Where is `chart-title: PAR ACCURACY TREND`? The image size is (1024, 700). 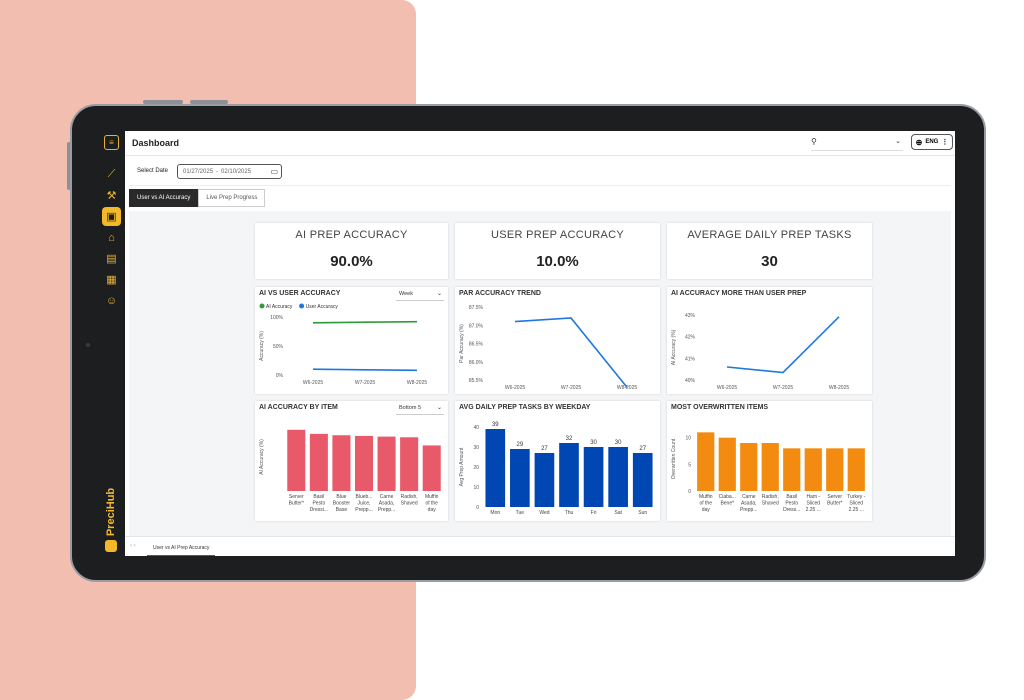
chart-title: PAR ACCURACY TREND is located at coordinates (500, 293).